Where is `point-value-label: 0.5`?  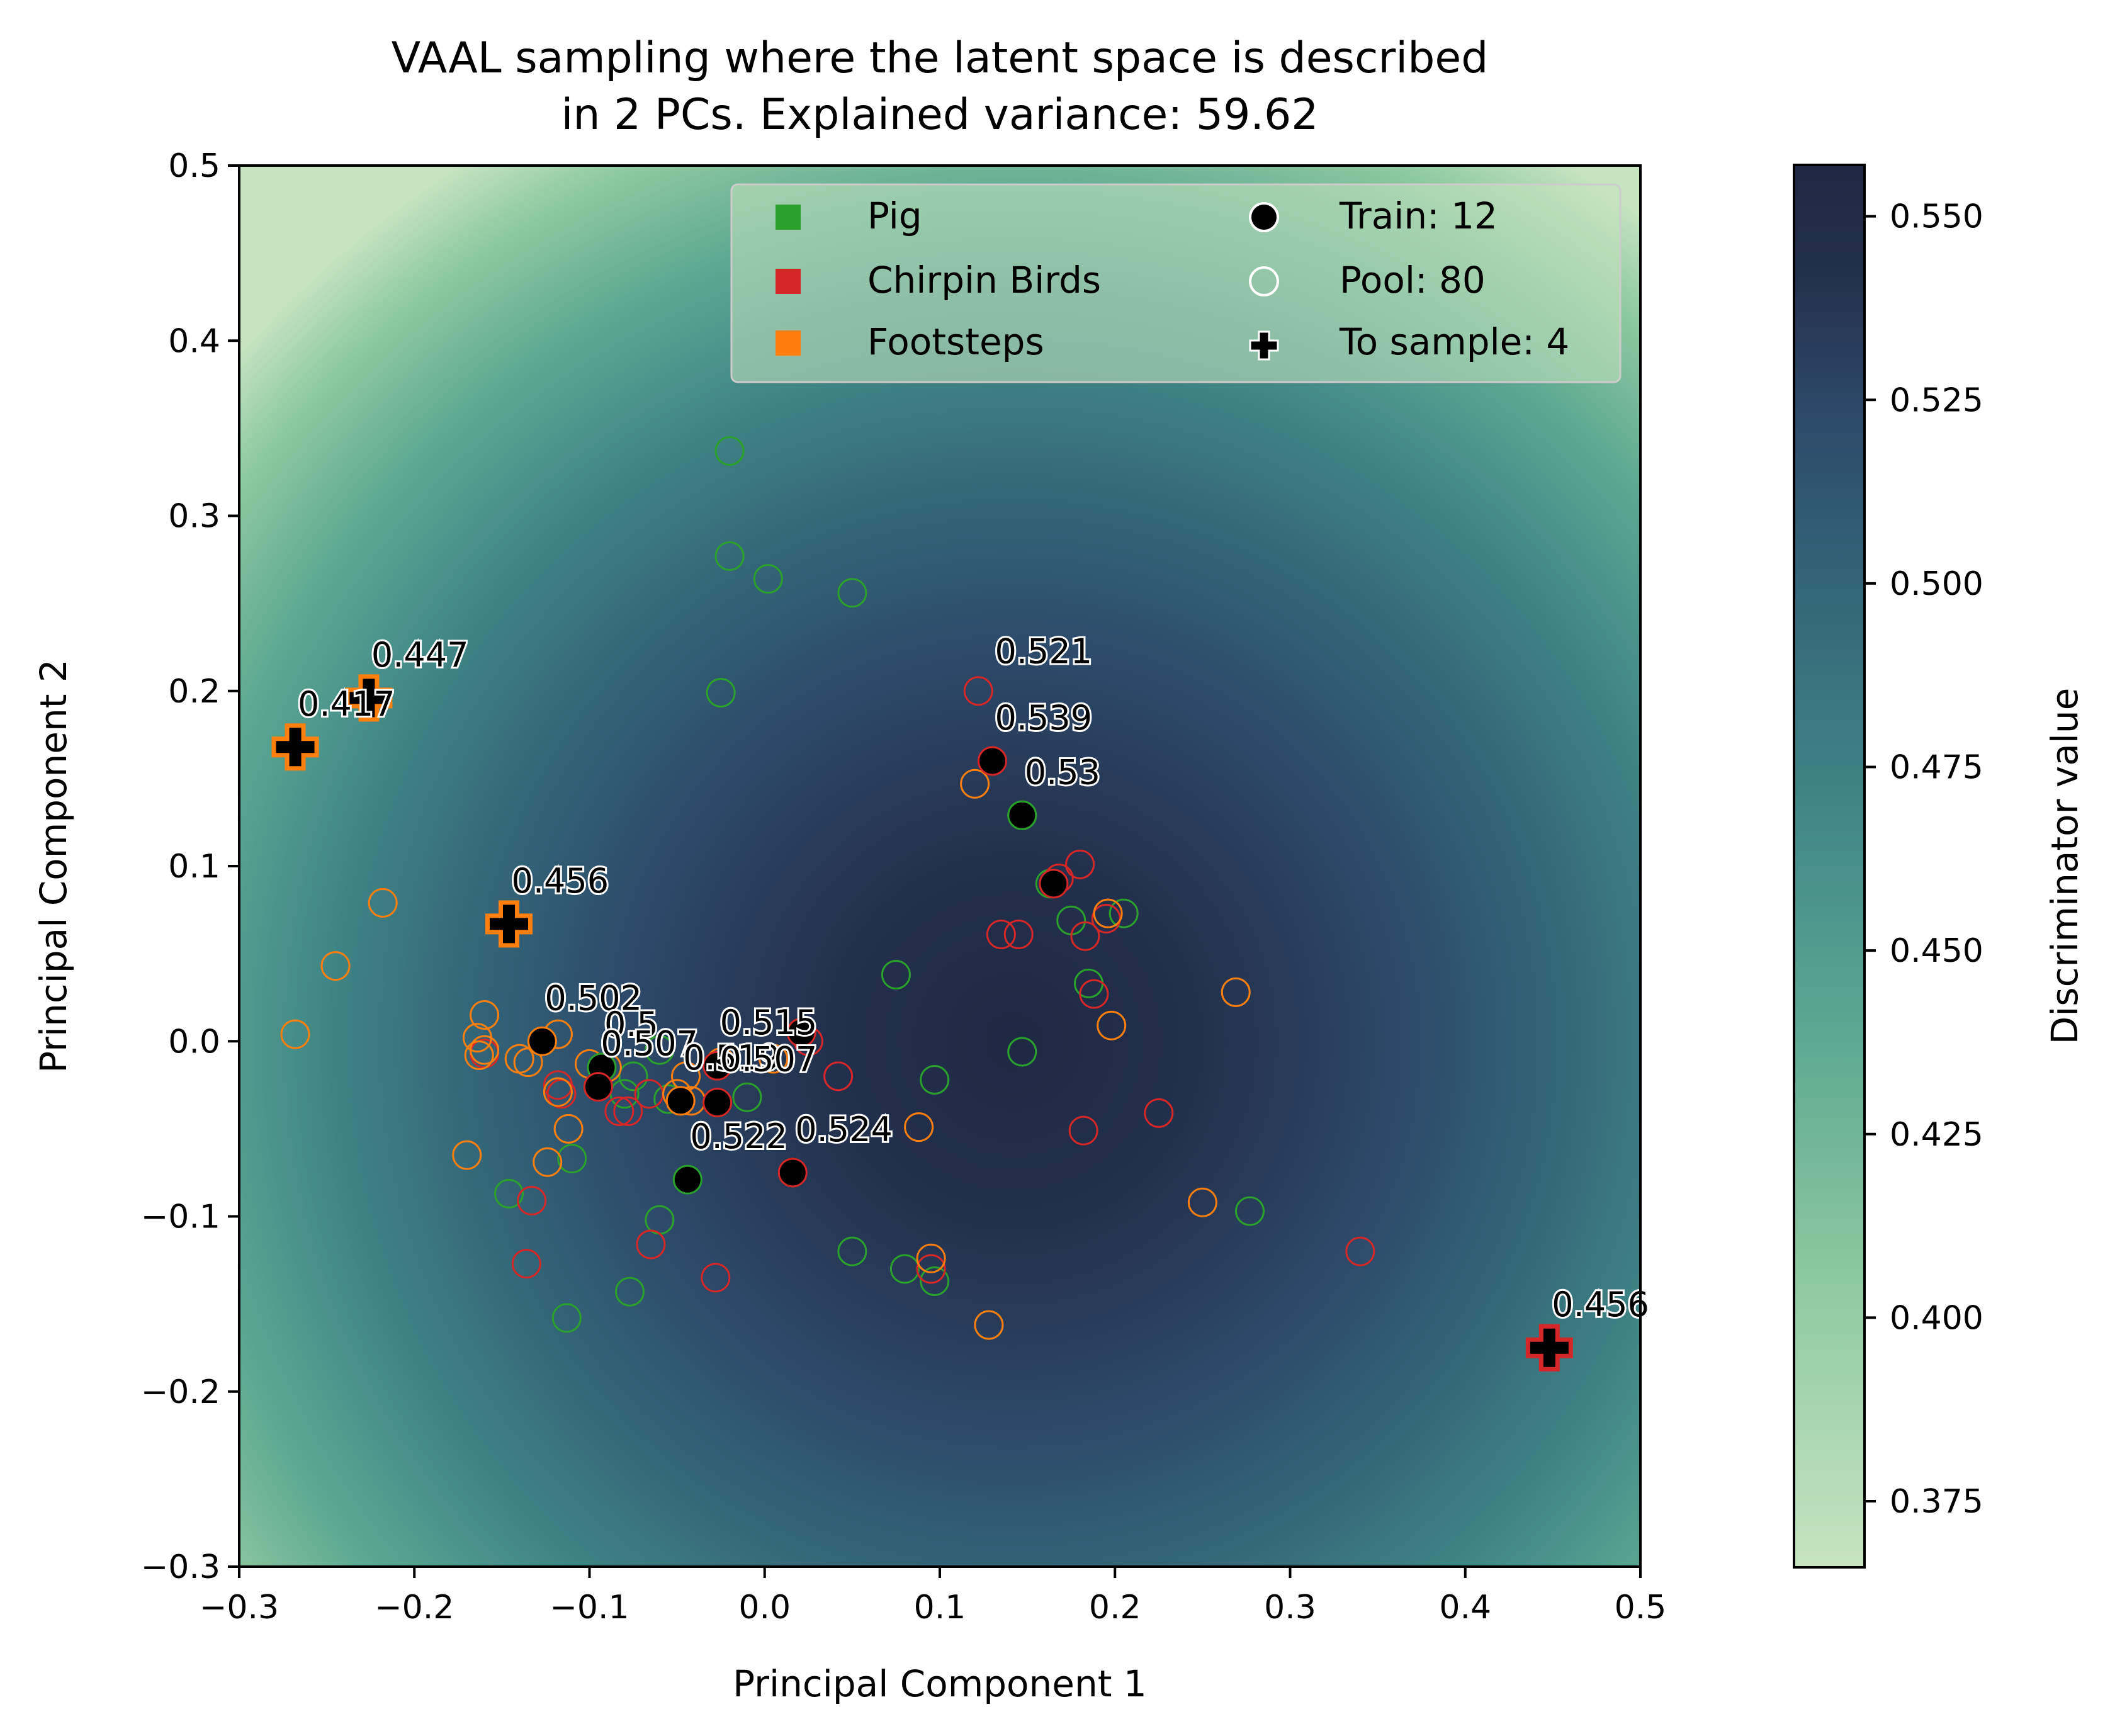
point-value-label: 0.5 is located at coordinates (631, 1024).